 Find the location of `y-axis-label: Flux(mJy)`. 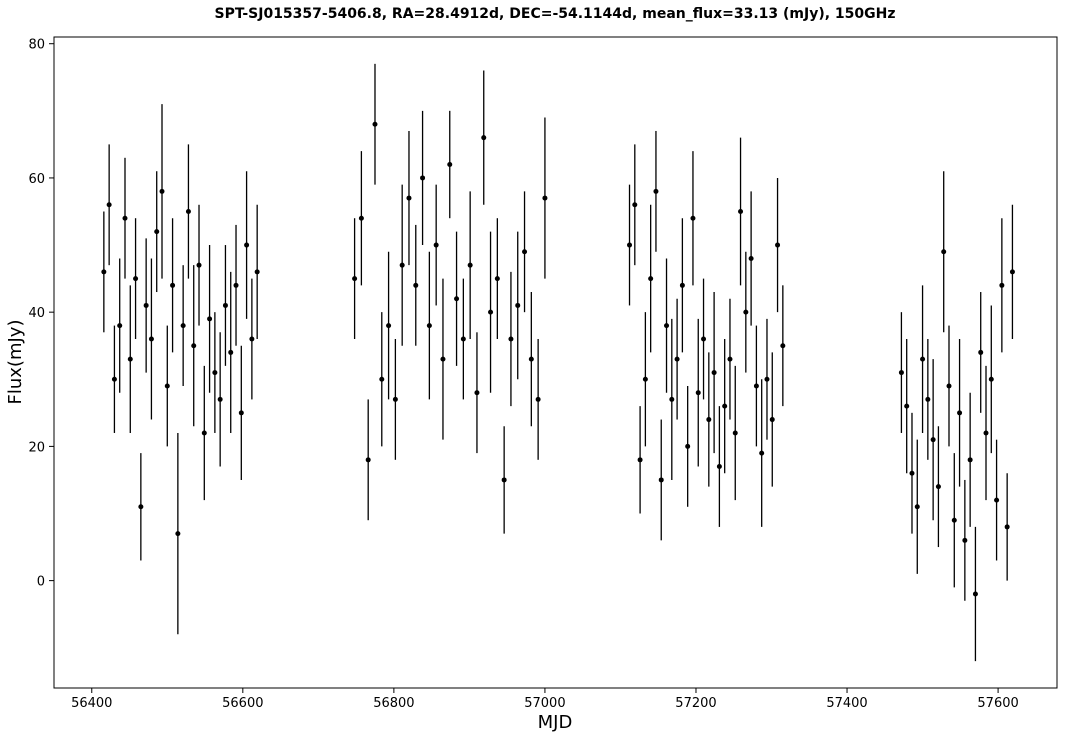

y-axis-label: Flux(mJy) is located at coordinates (15, 362).